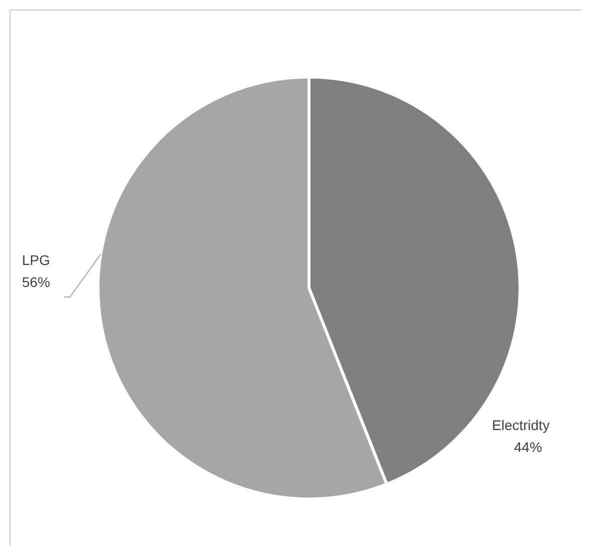 The image size is (589, 554). Describe the element at coordinates (36, 282) in the screenshot. I see `data-label: 56%` at that location.